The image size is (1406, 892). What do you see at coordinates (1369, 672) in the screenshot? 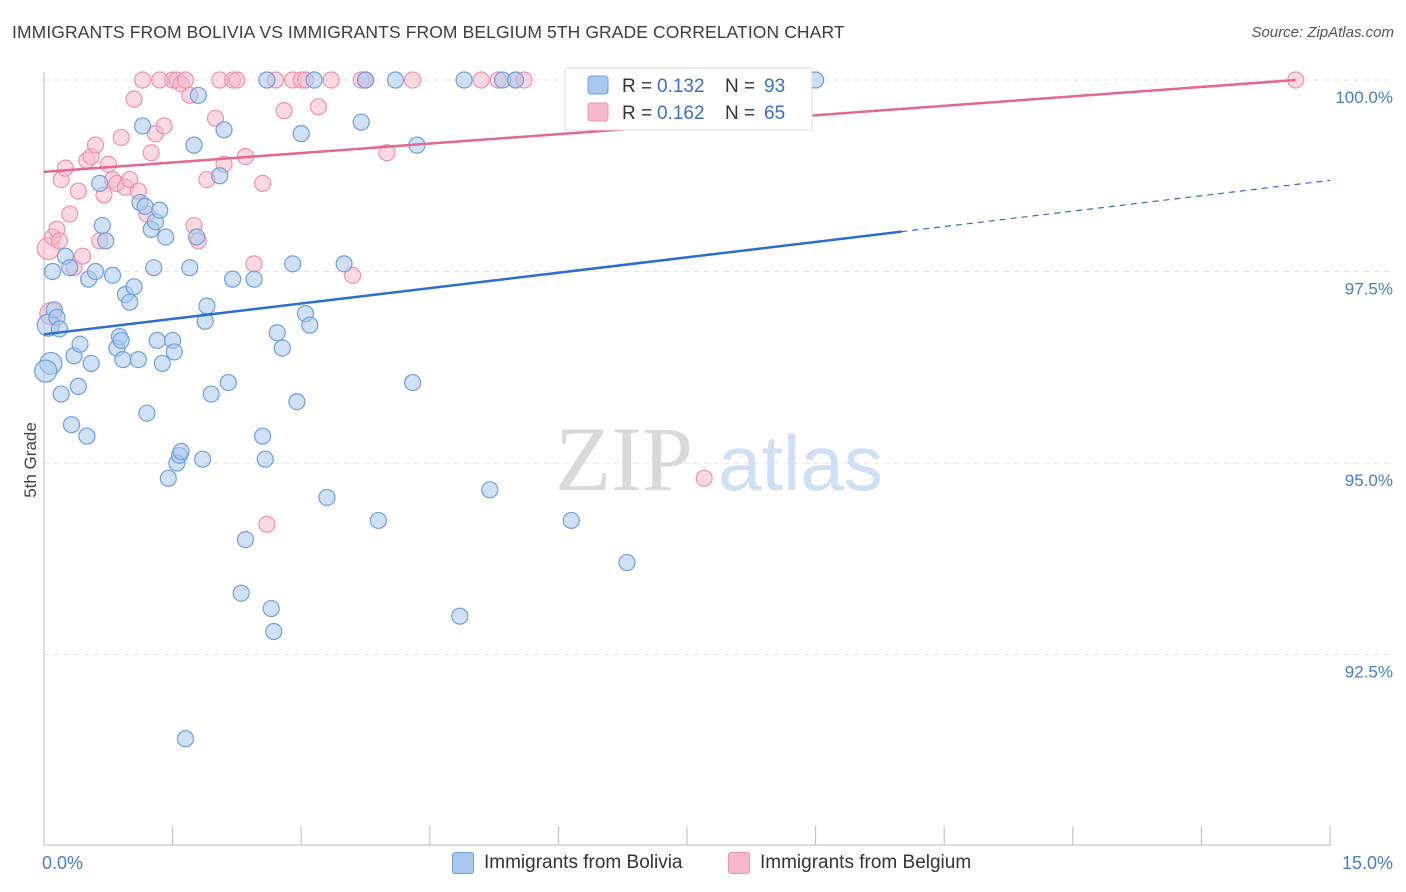
I see `y-tick-label-3: 92.5%` at bounding box center [1369, 672].